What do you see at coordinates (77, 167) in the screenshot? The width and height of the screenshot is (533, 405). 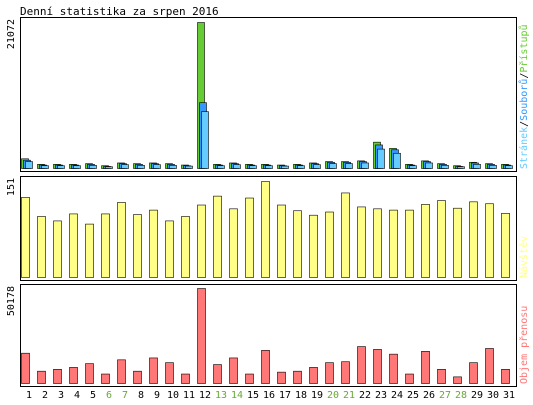 I see `bar-Stránek-4` at bounding box center [77, 167].